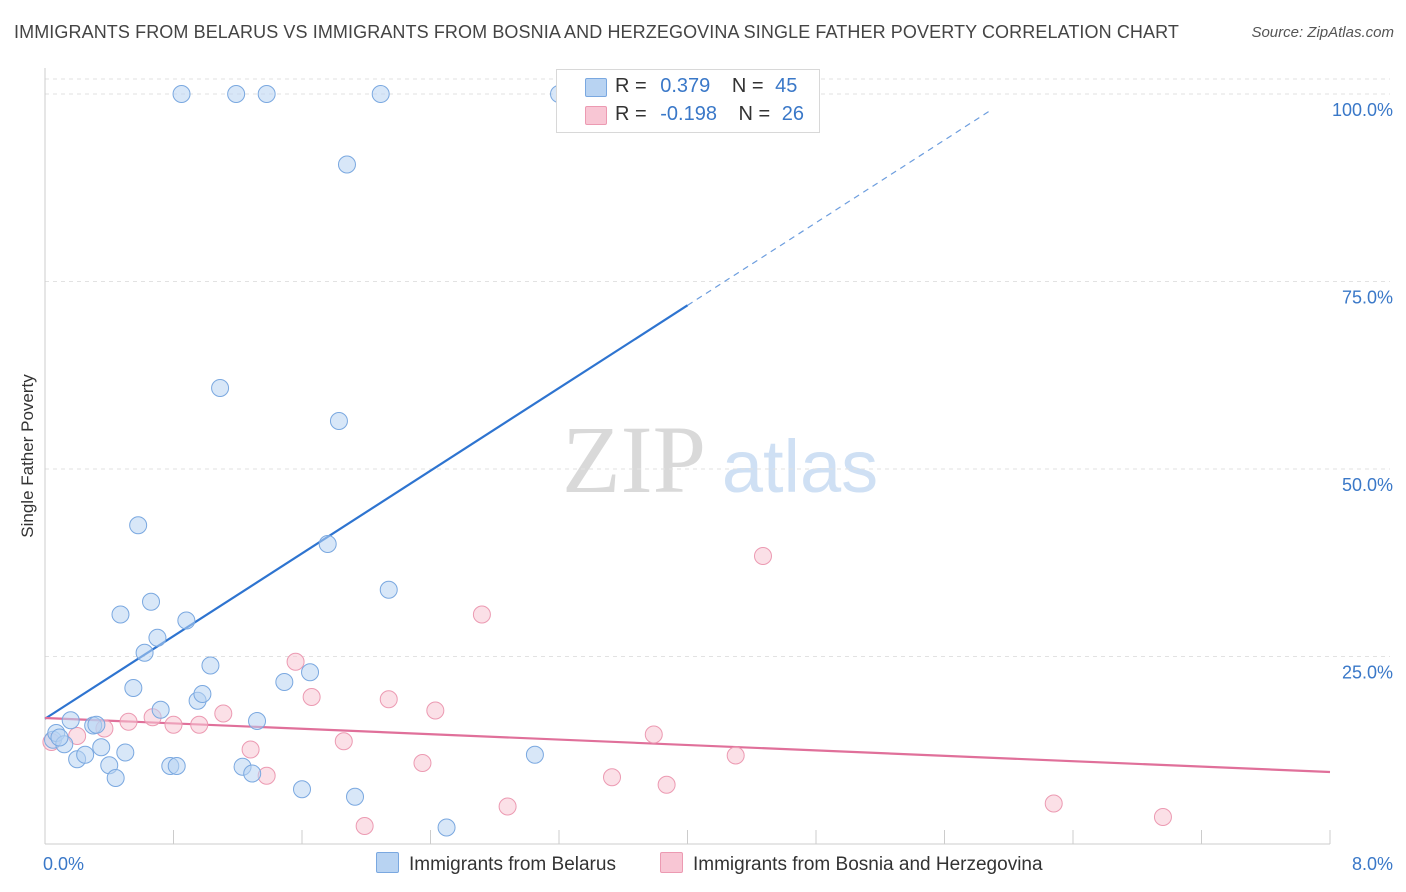 Image resolution: width=1406 pixels, height=892 pixels. Describe the element at coordinates (1367, 298) in the screenshot. I see `y-tick-label: 75.0%` at that location.